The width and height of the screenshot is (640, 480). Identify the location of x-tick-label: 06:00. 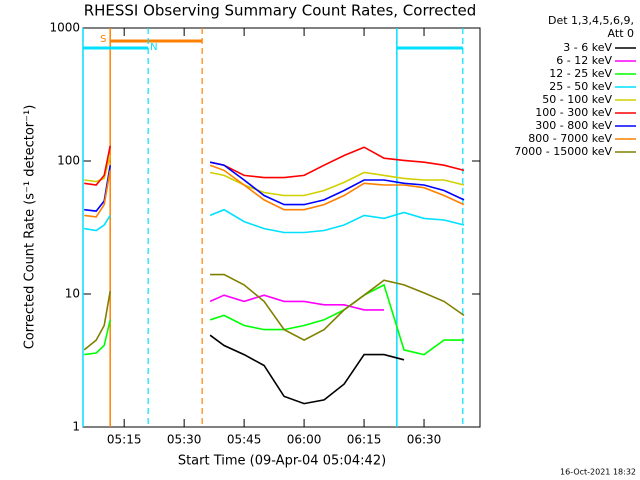
(304, 440).